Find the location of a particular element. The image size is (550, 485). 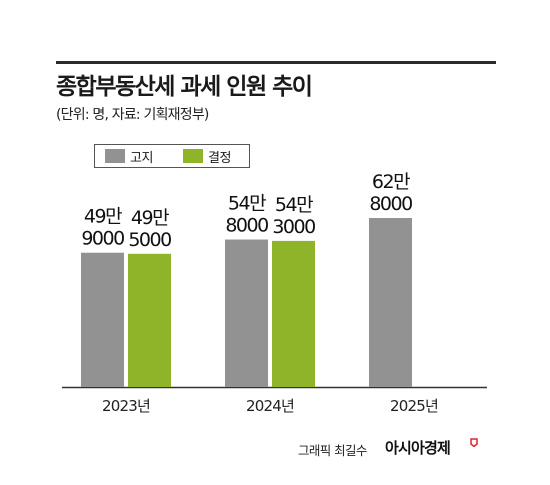

legend-swatch-decision is located at coordinates (193, 156).